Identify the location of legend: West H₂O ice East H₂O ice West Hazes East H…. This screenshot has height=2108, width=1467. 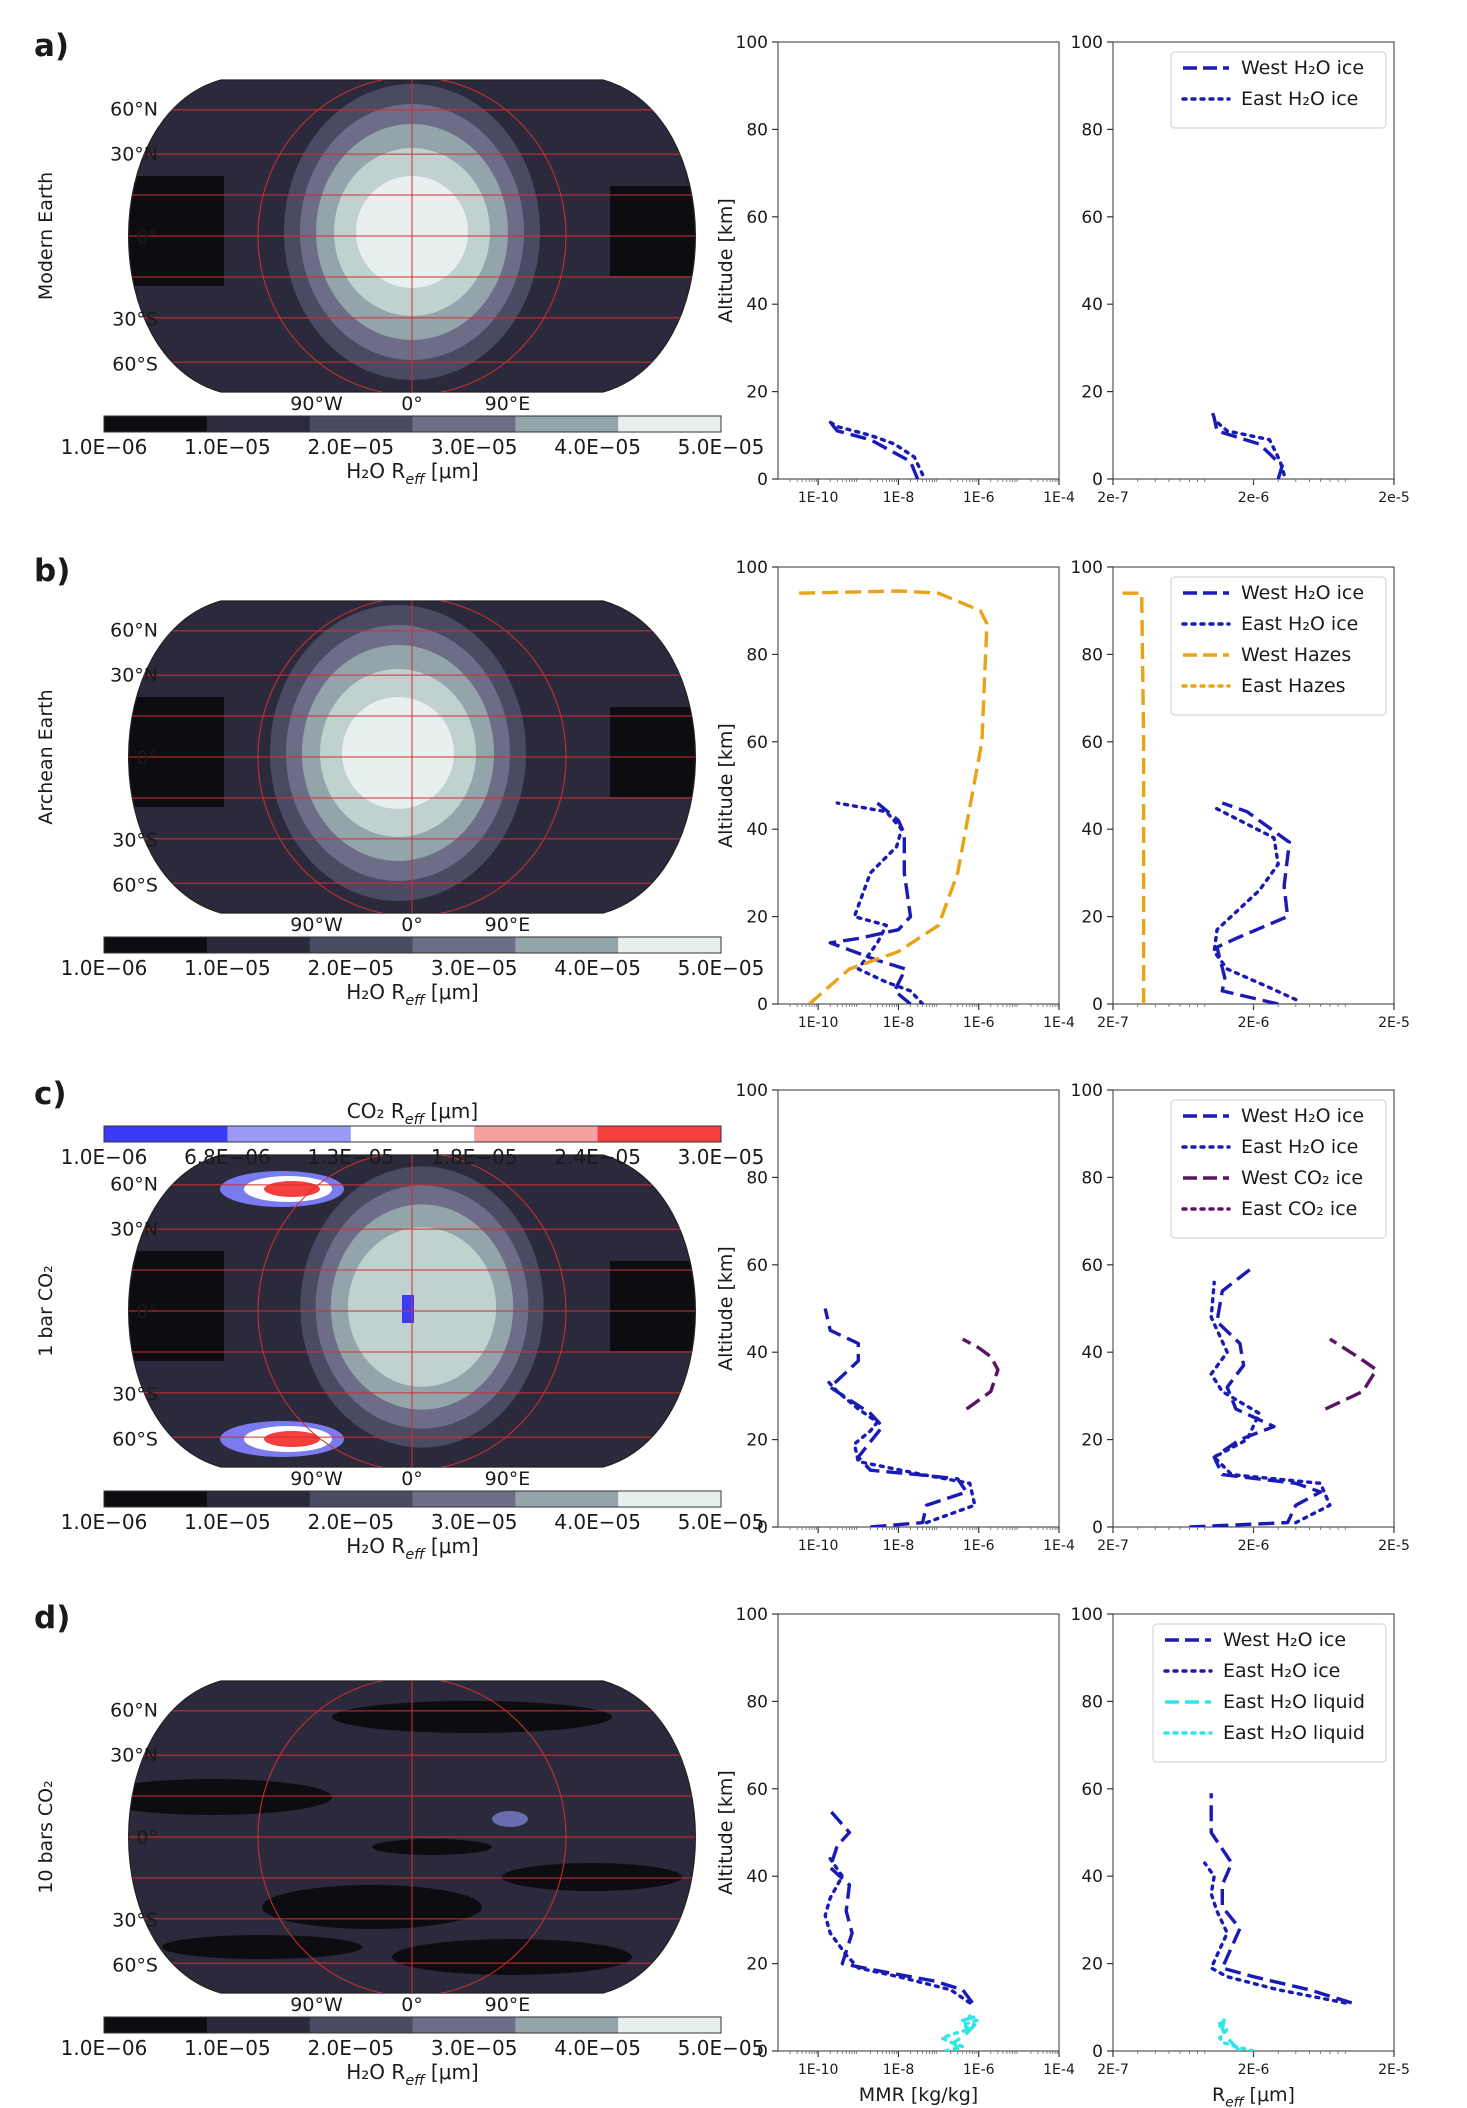
(1278, 646).